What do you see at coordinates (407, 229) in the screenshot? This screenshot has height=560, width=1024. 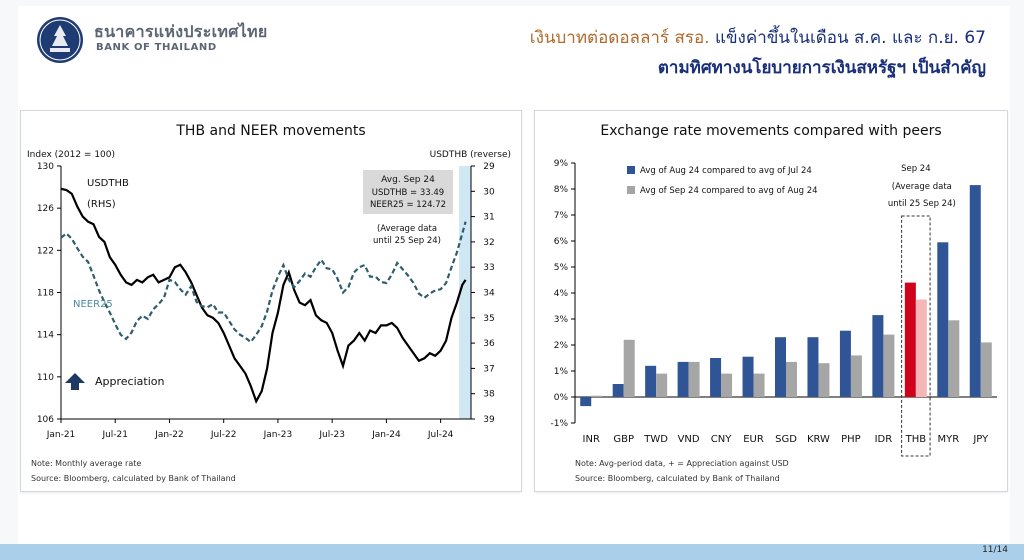 I see `avg-data-note-line1: (Average data` at bounding box center [407, 229].